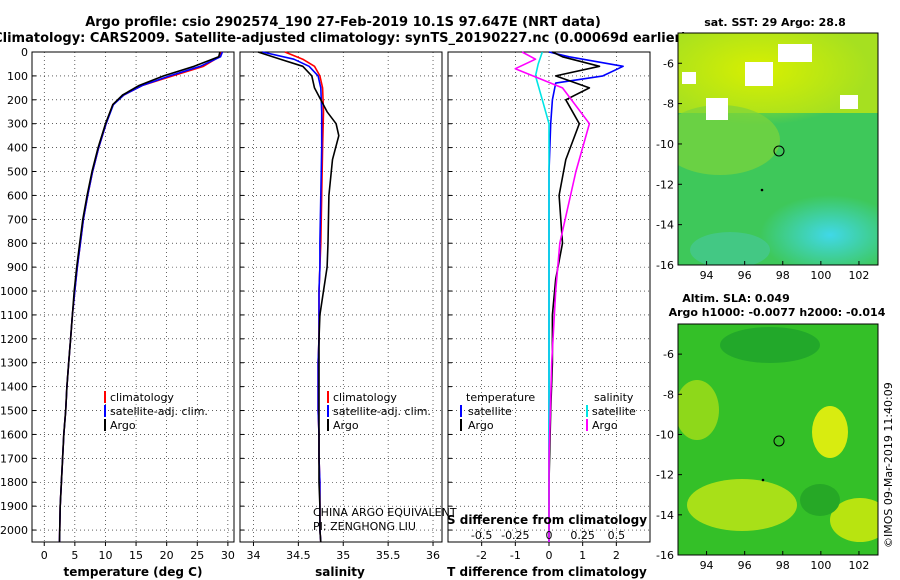 This screenshot has height=580, width=900. I want to click on sst-map-frame, so click(778, 149).